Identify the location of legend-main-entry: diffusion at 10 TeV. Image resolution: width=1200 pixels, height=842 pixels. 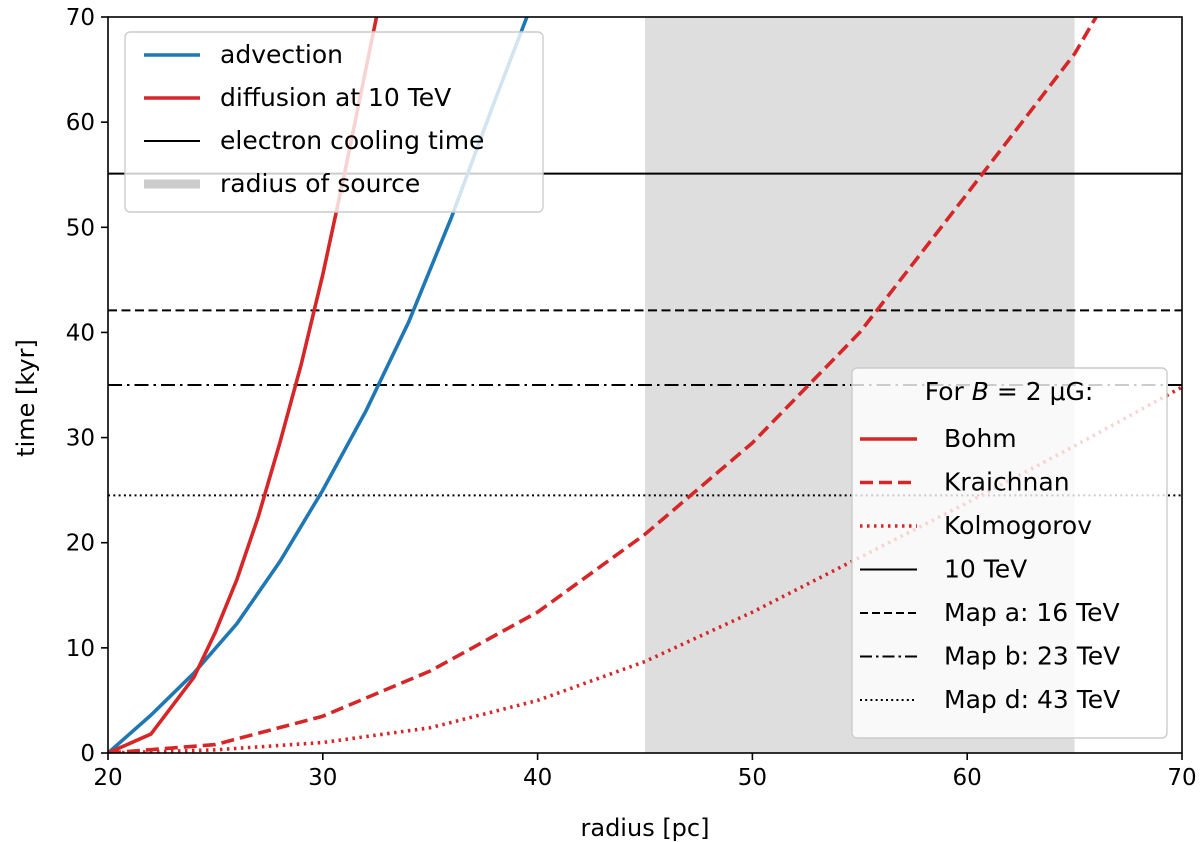
(297, 97).